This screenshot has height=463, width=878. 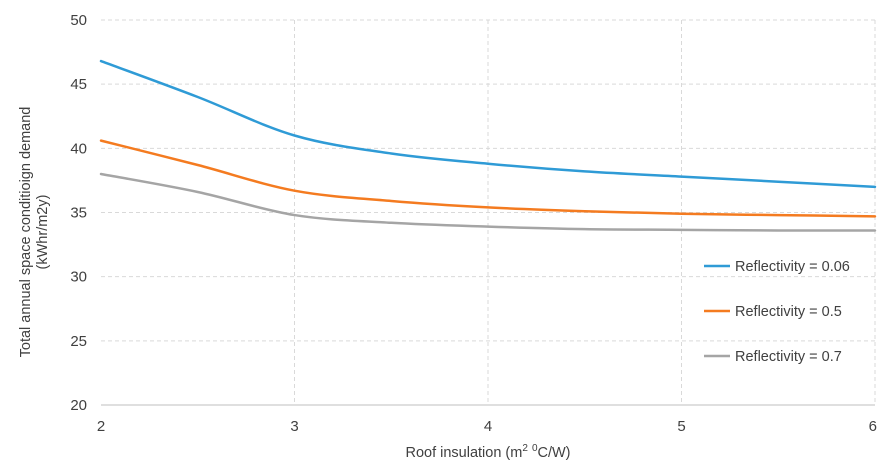 I want to click on x-tick-label: 5, so click(x=681, y=426).